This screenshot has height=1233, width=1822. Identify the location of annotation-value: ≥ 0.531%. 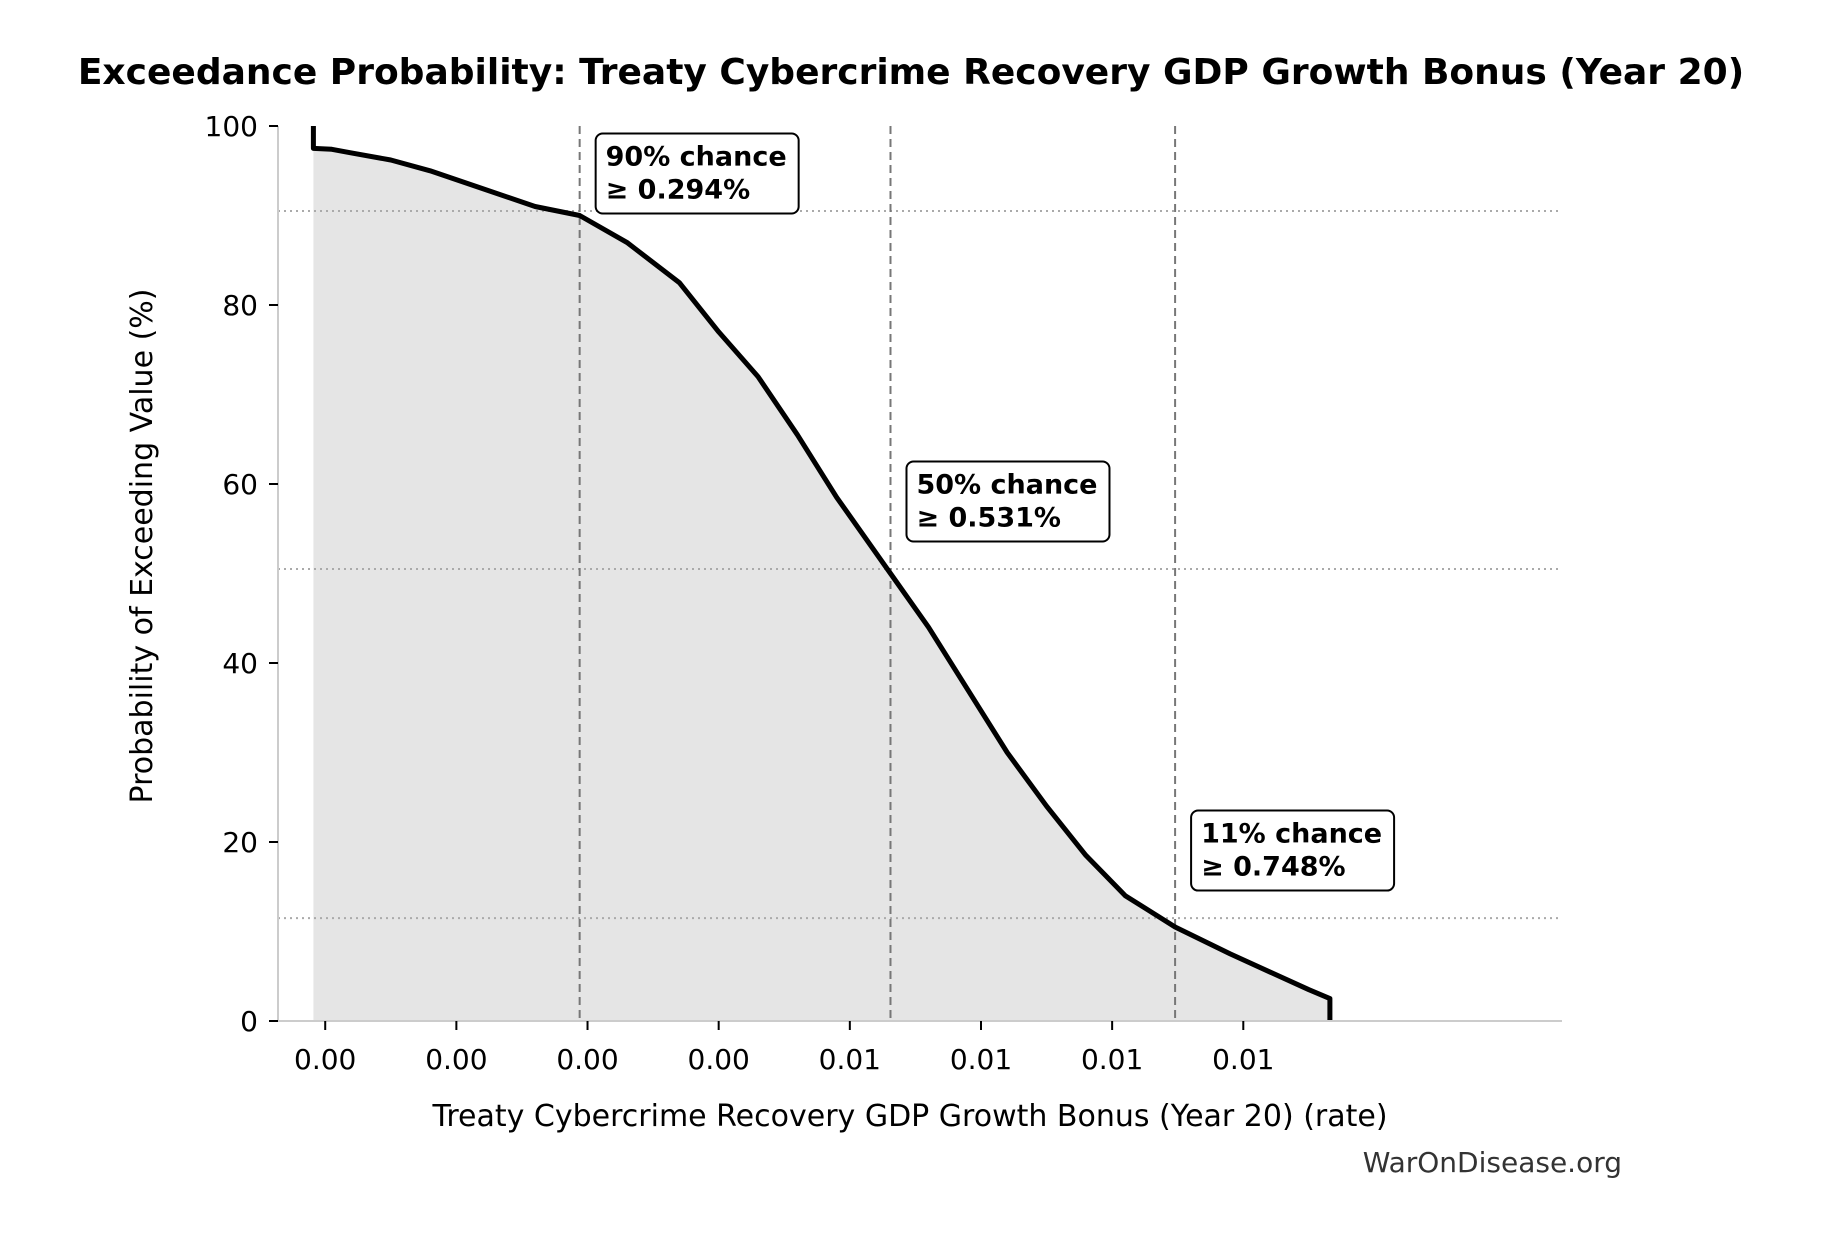
(988, 518).